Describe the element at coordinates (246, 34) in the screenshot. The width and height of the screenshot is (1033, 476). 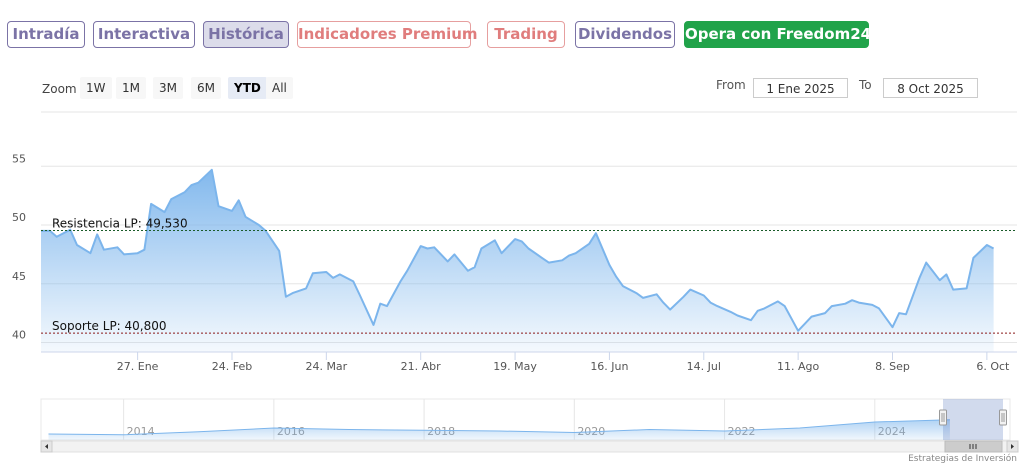
I see `tab-histórica: Histórica` at that location.